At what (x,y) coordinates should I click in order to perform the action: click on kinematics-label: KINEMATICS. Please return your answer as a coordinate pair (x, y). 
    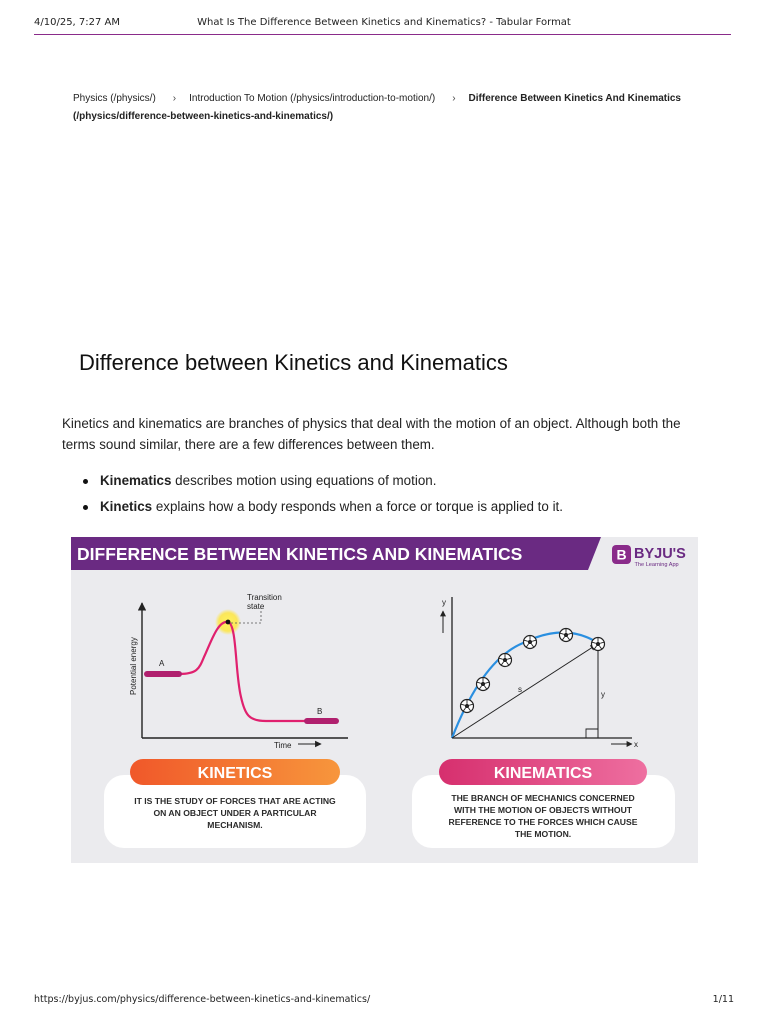
    Looking at the image, I should click on (543, 773).